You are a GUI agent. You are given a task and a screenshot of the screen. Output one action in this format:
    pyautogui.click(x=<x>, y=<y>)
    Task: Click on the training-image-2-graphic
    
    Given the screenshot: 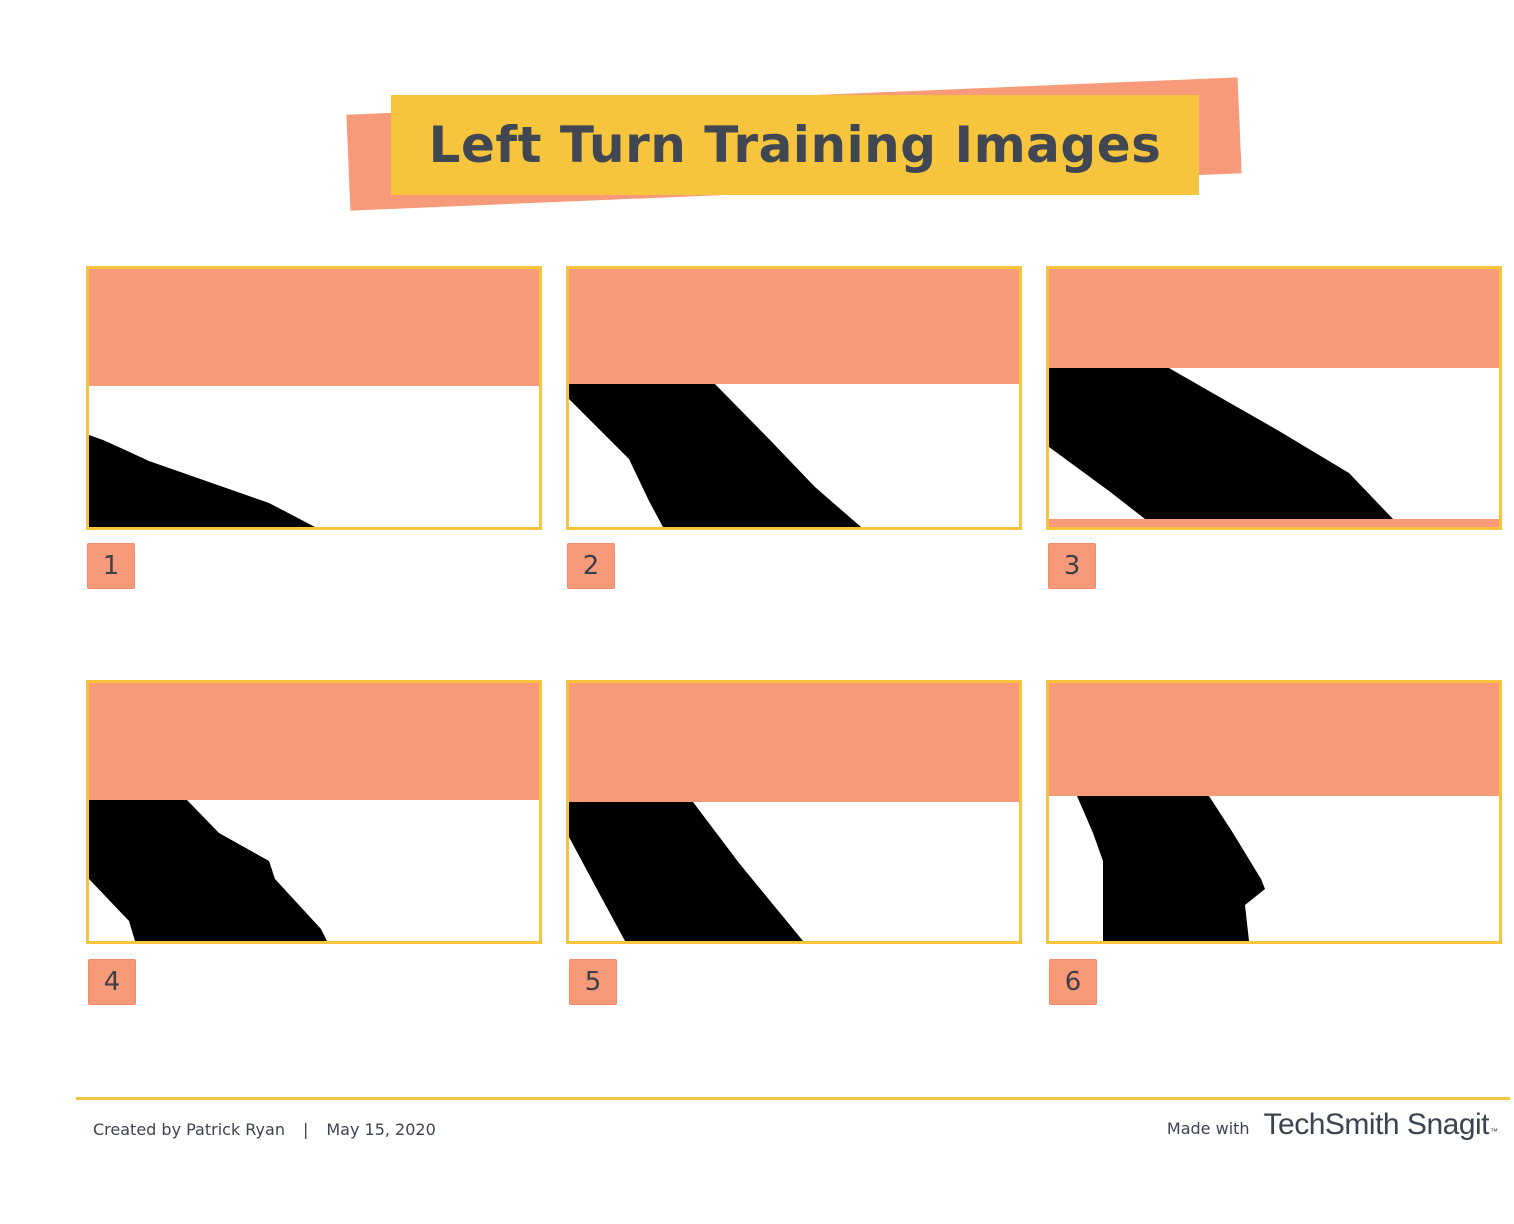 What is the action you would take?
    pyautogui.click(x=794, y=398)
    